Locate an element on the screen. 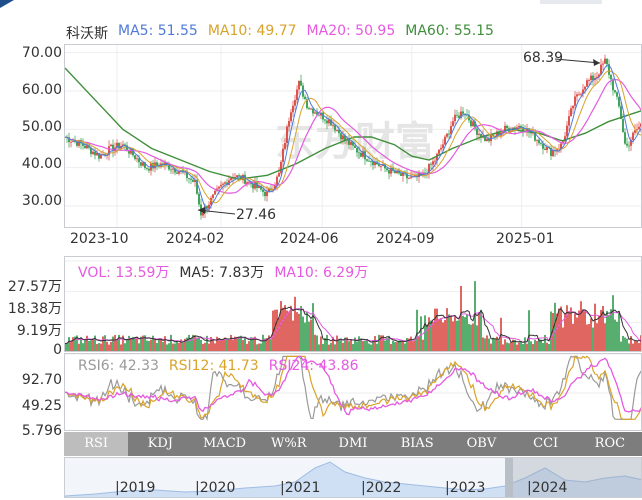 The width and height of the screenshot is (642, 500). tab-rsi: RSI is located at coordinates (96, 444).